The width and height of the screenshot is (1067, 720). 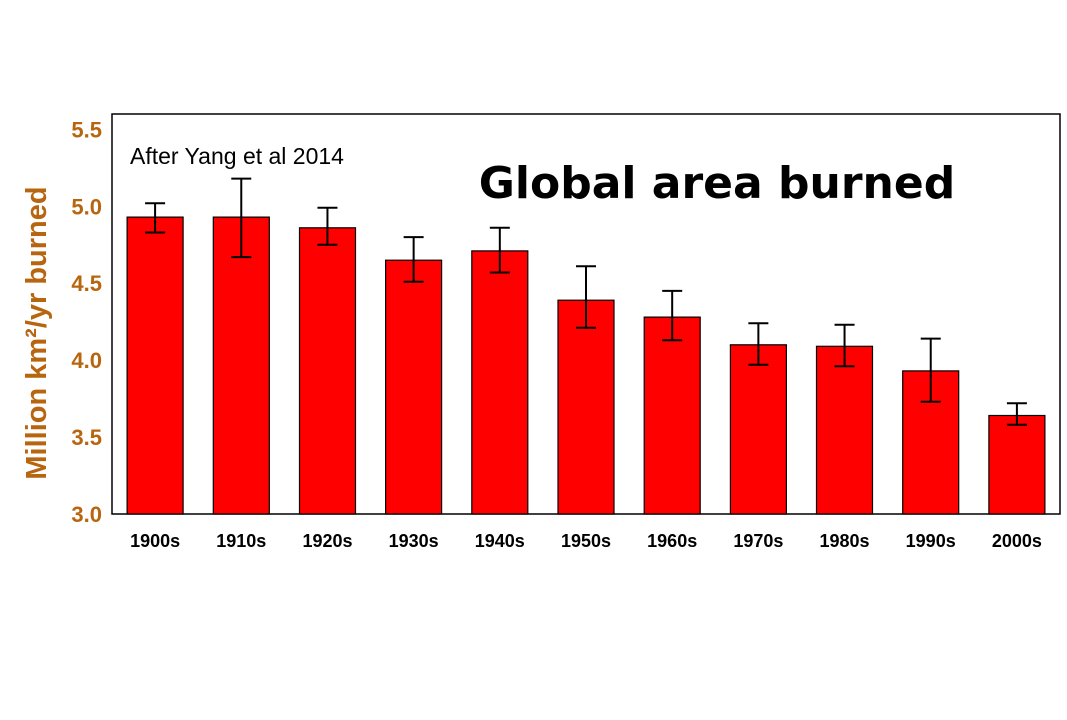 What do you see at coordinates (672, 315) in the screenshot?
I see `error-bar-1960s` at bounding box center [672, 315].